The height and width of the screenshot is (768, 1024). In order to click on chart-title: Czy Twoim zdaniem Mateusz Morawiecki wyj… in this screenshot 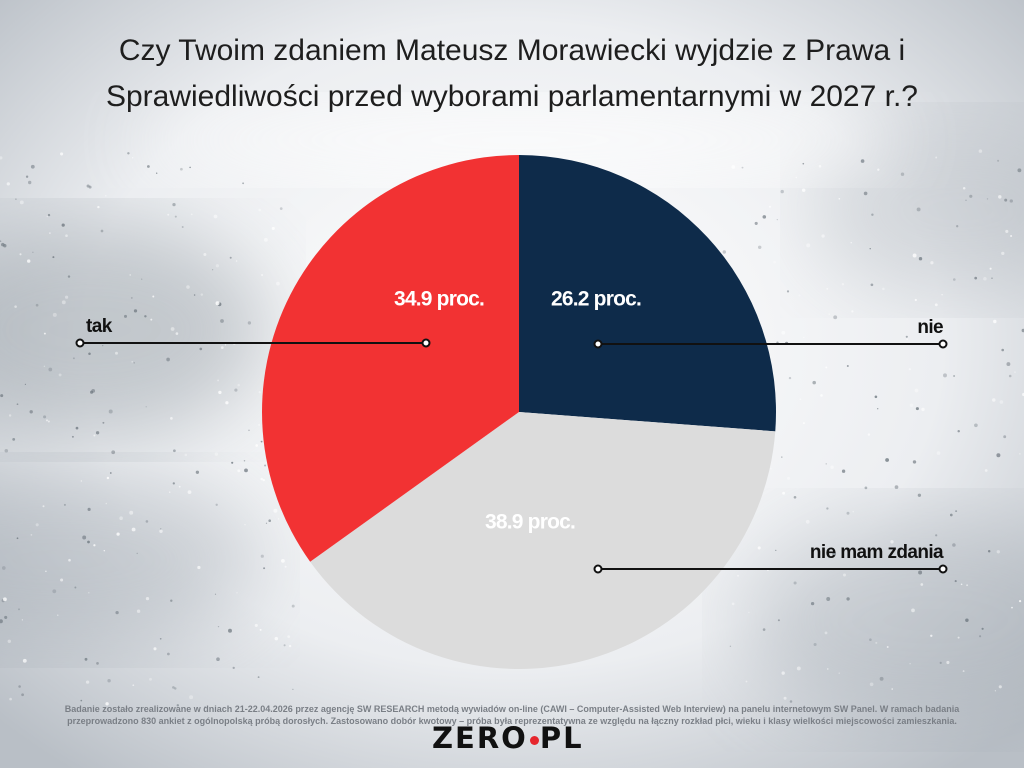, I will do `click(511, 73)`.